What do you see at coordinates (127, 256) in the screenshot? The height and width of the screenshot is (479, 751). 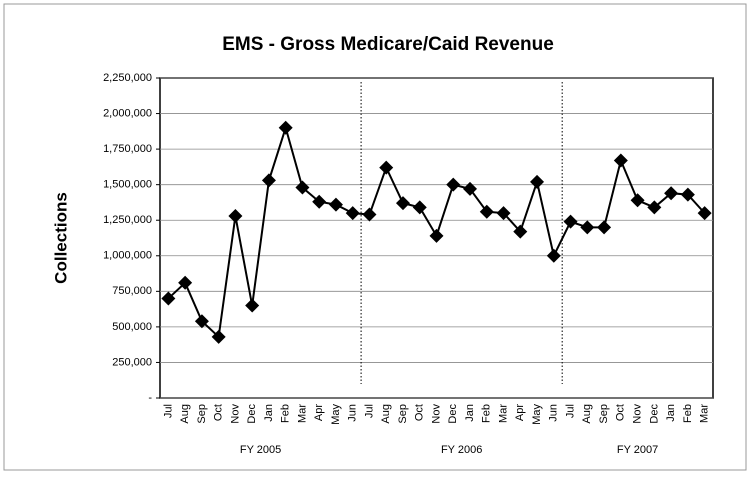 I see `y-tick-label: 1,000,000` at bounding box center [127, 256].